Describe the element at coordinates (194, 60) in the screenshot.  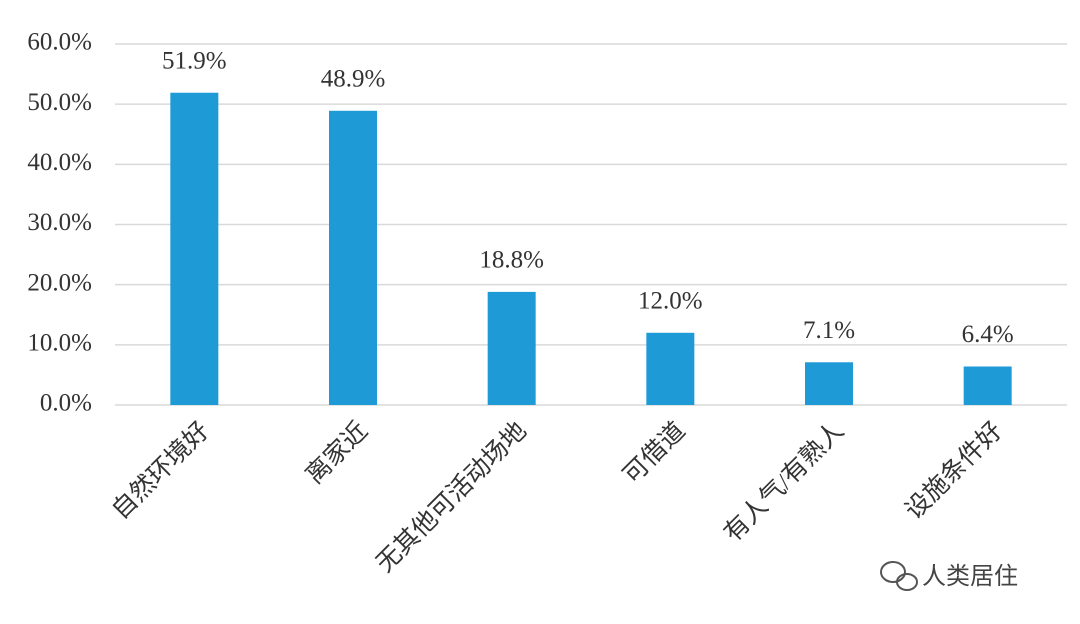
I see `value-label: 51.9%` at that location.